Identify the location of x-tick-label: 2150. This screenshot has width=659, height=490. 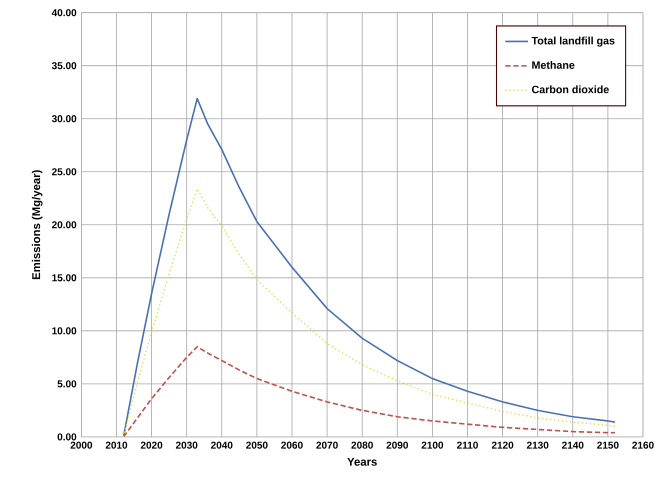
(608, 445).